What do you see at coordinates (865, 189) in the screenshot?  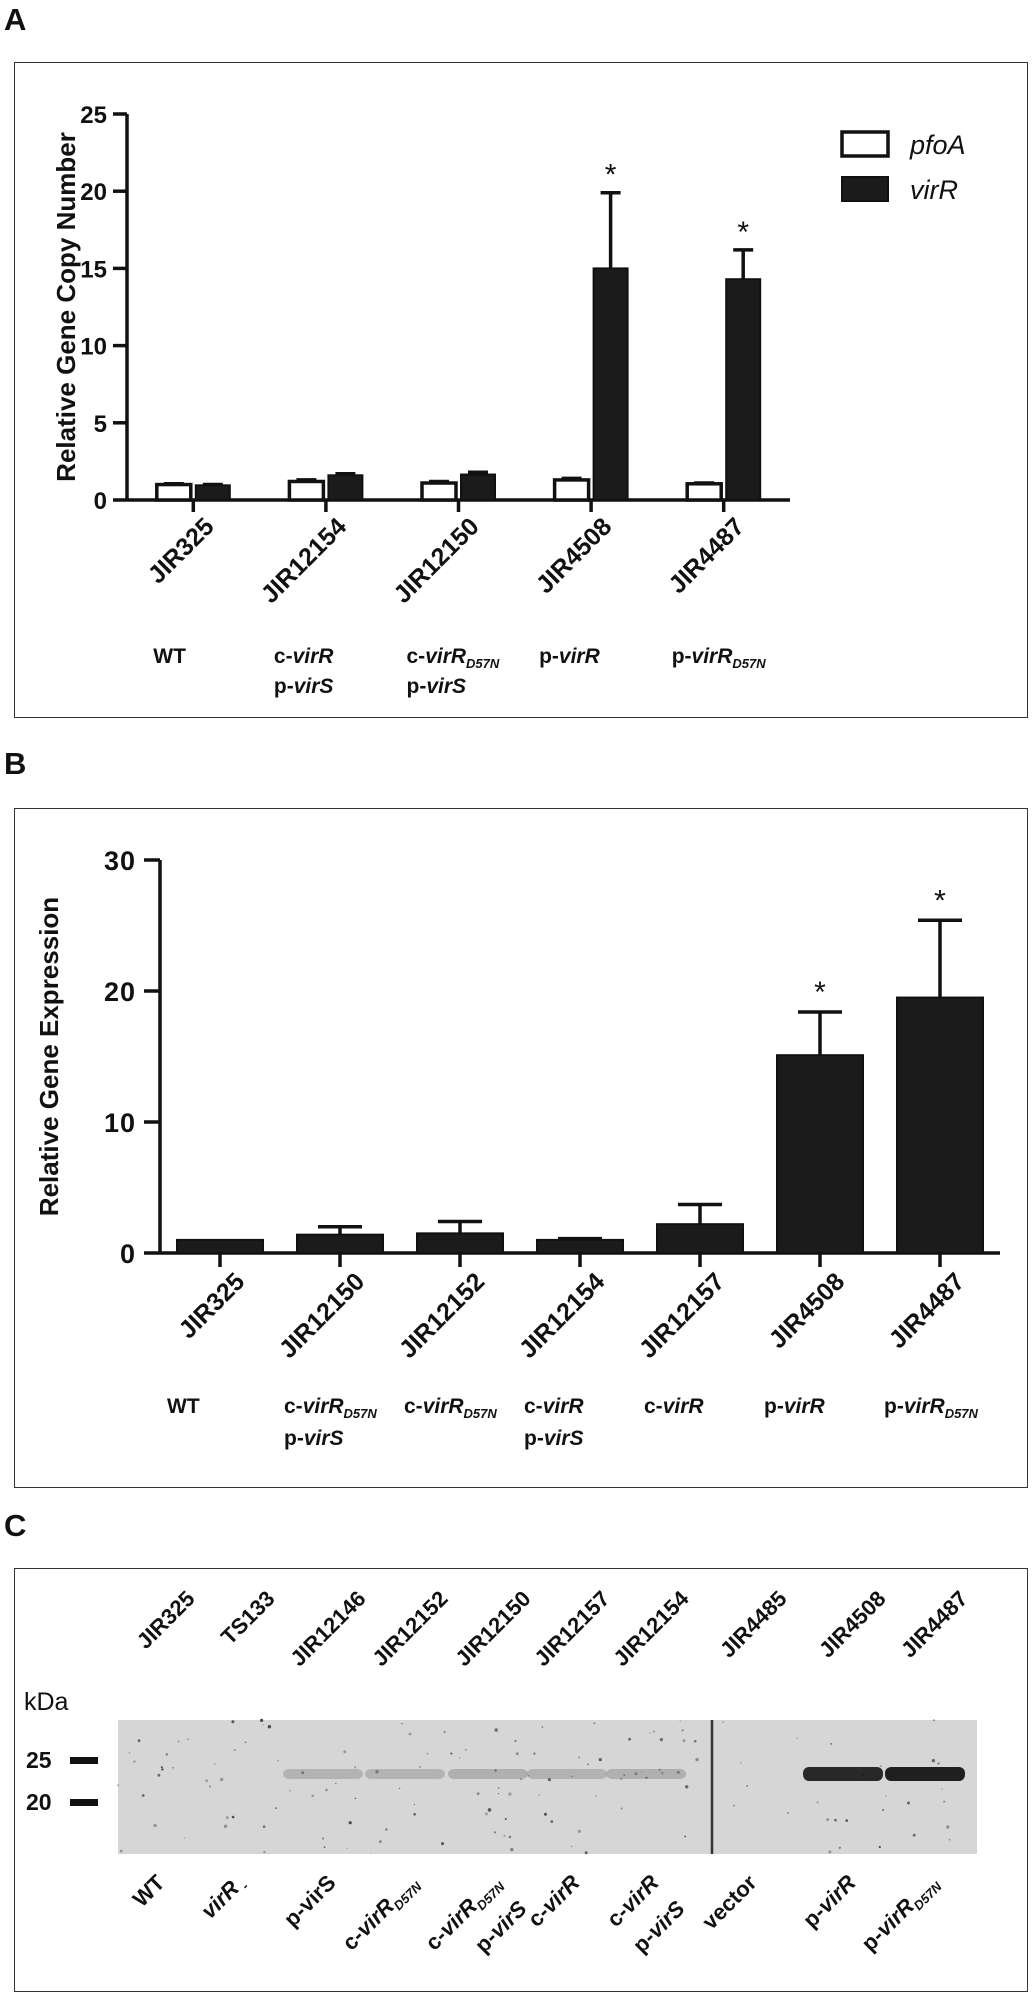 I see `legend-swatch-virR` at bounding box center [865, 189].